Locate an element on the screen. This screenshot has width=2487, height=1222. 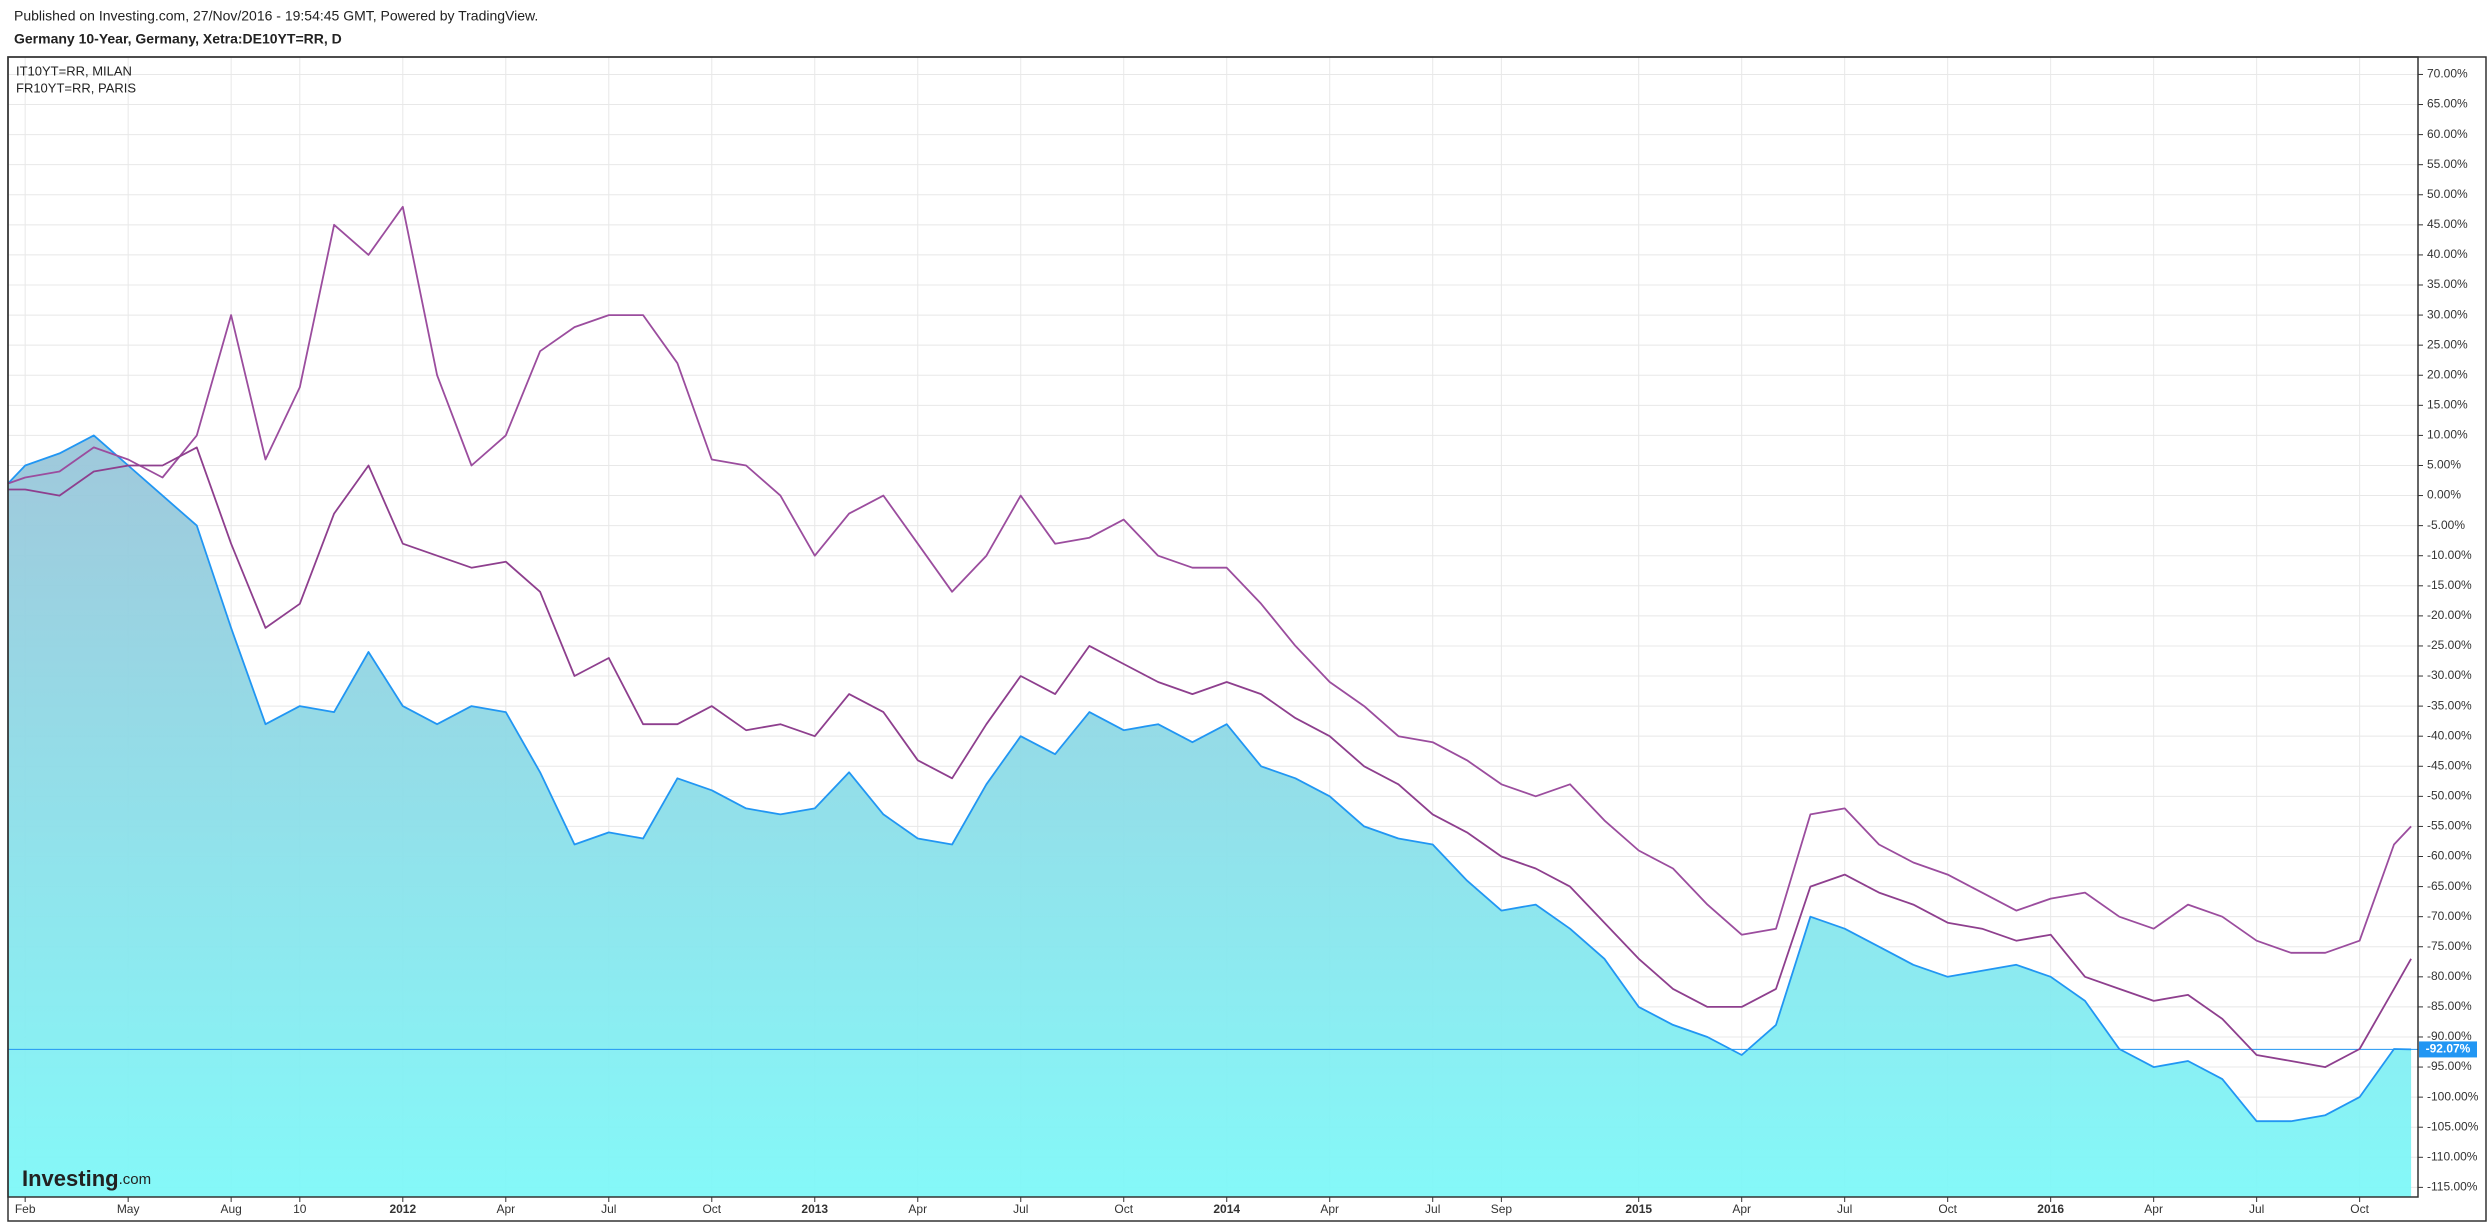
y-tick-label: 60.00% is located at coordinates (2447, 134).